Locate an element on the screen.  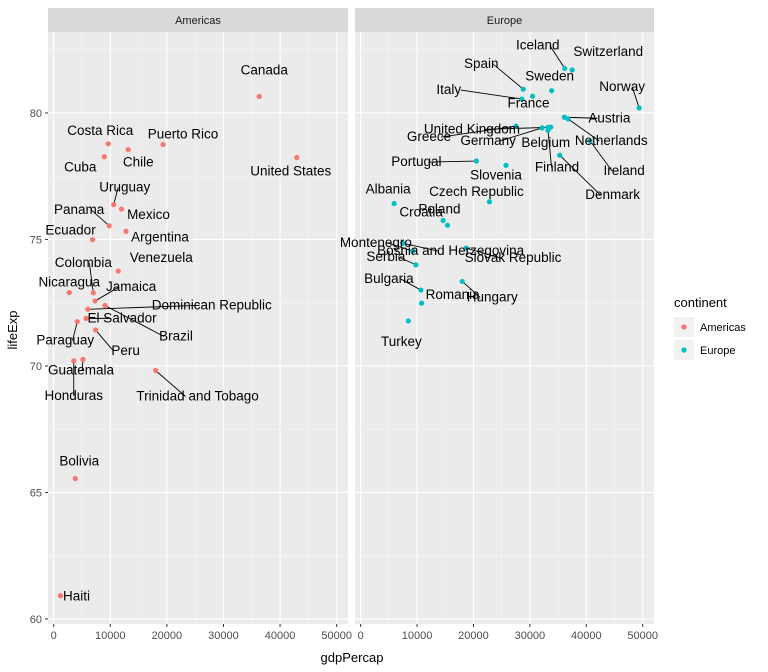
point-label: Switzerland is located at coordinates (608, 51).